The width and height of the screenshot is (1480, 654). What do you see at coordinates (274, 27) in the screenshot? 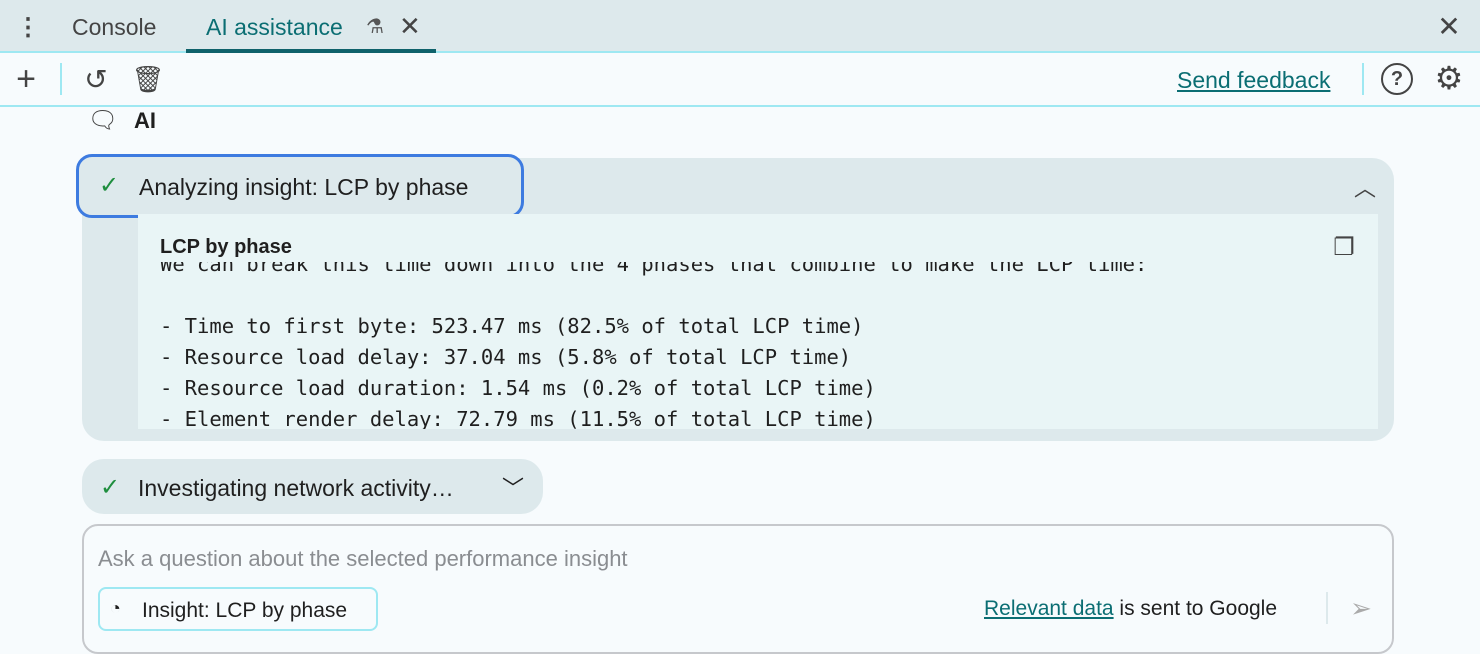
I see `tab-label: AI assistance` at bounding box center [274, 27].